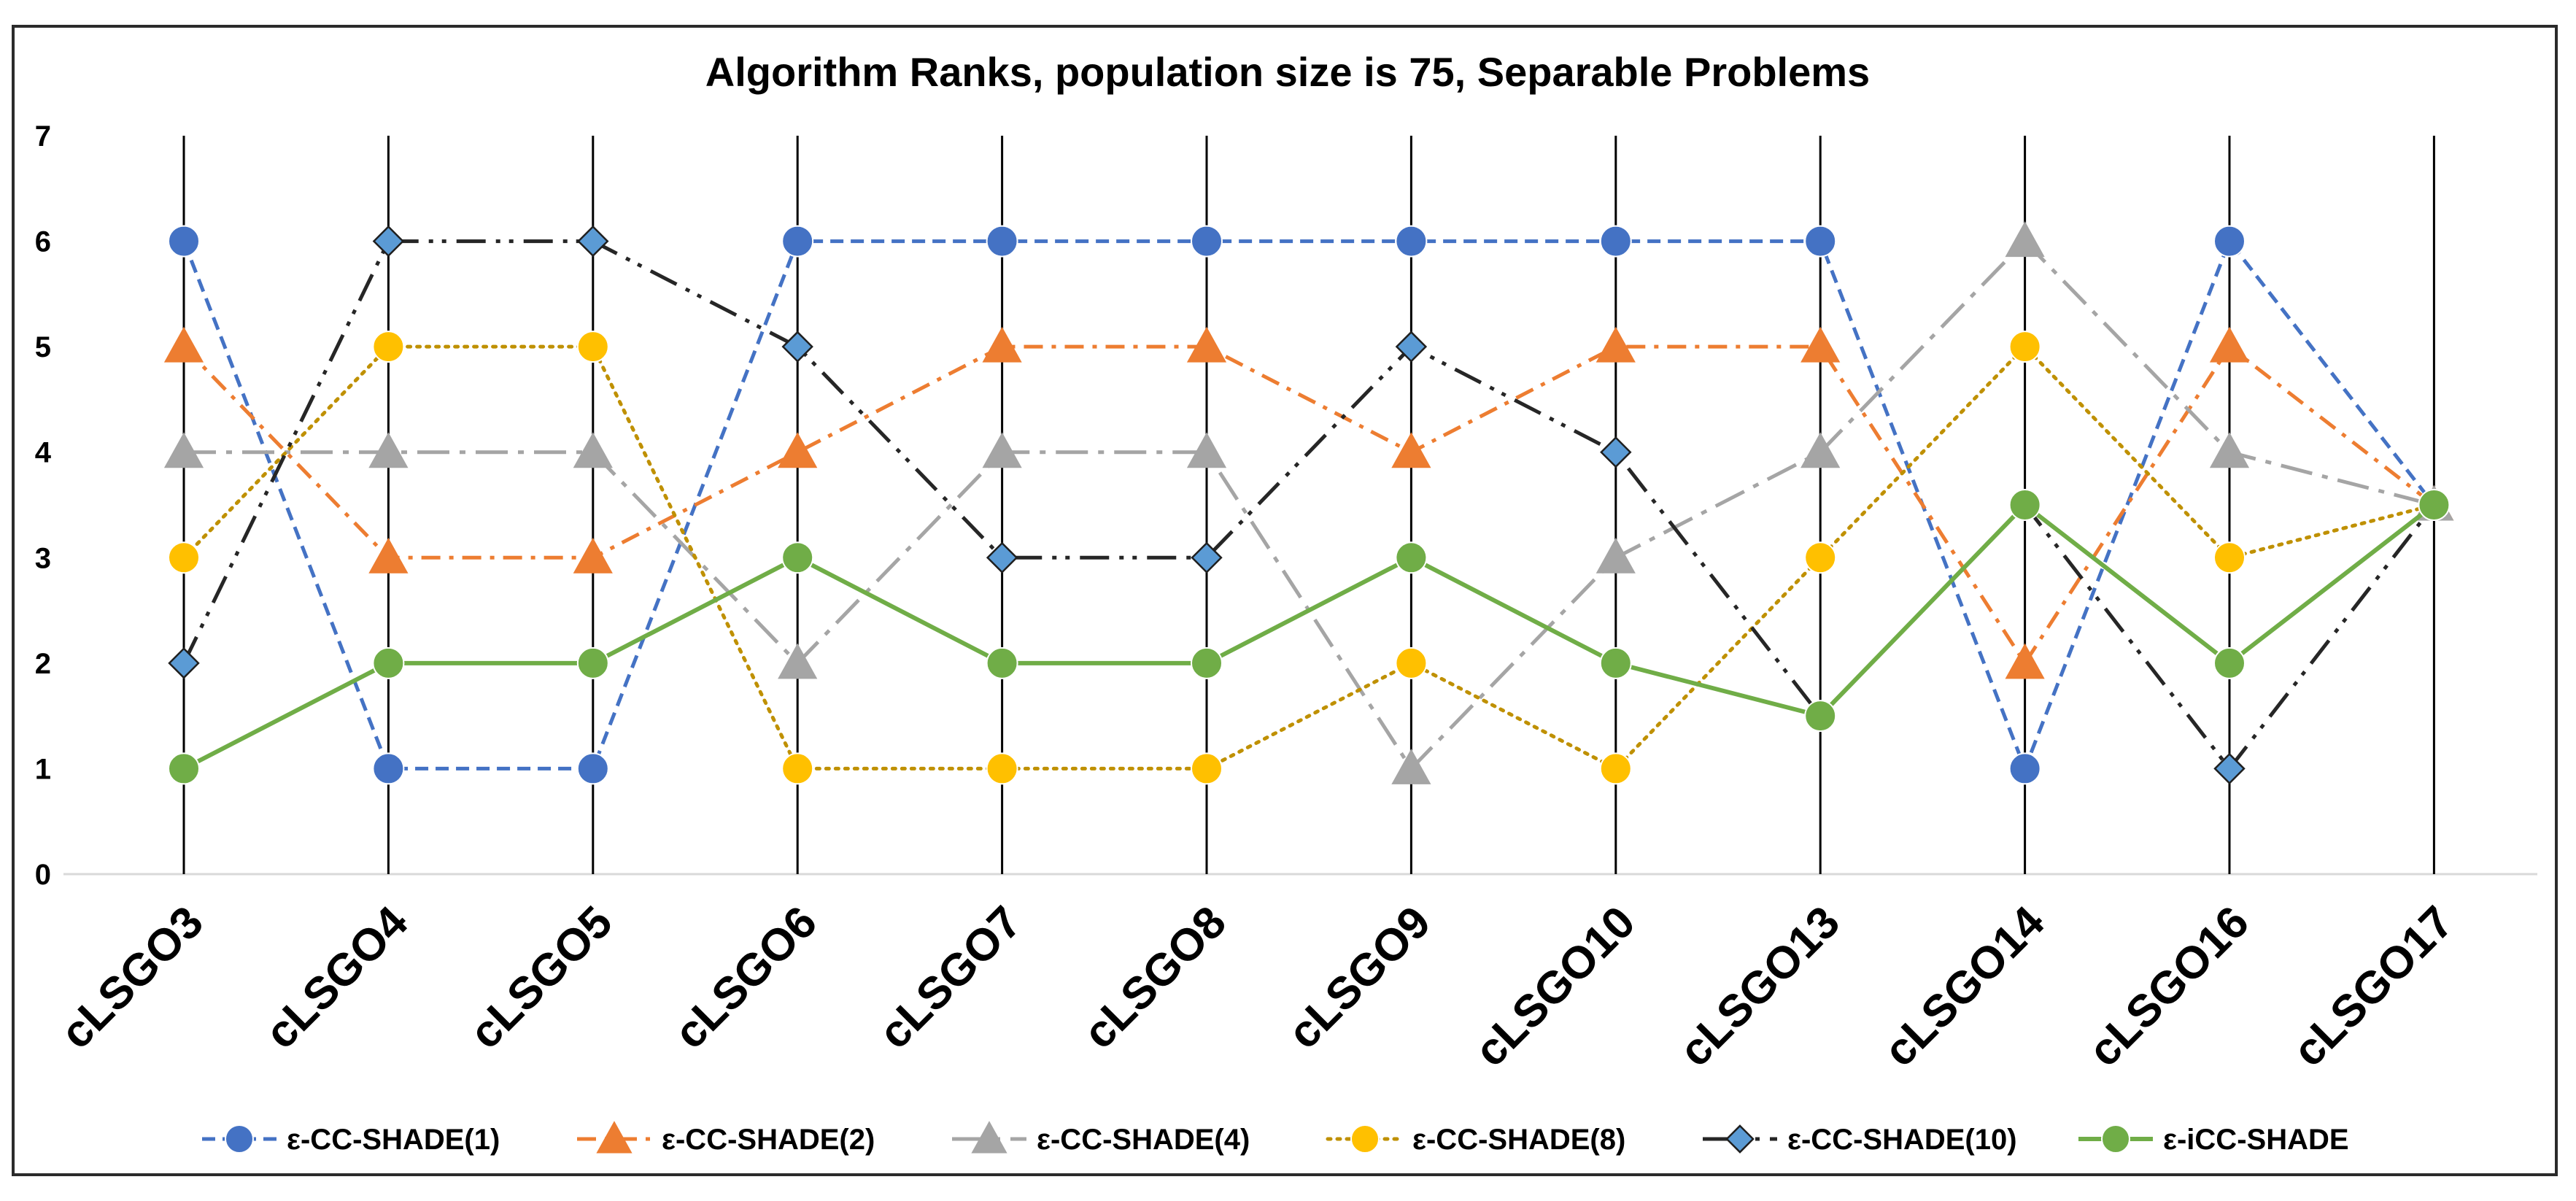 Image resolution: width=2576 pixels, height=1201 pixels. What do you see at coordinates (43, 347) in the screenshot?
I see `y-tick-label: 5` at bounding box center [43, 347].